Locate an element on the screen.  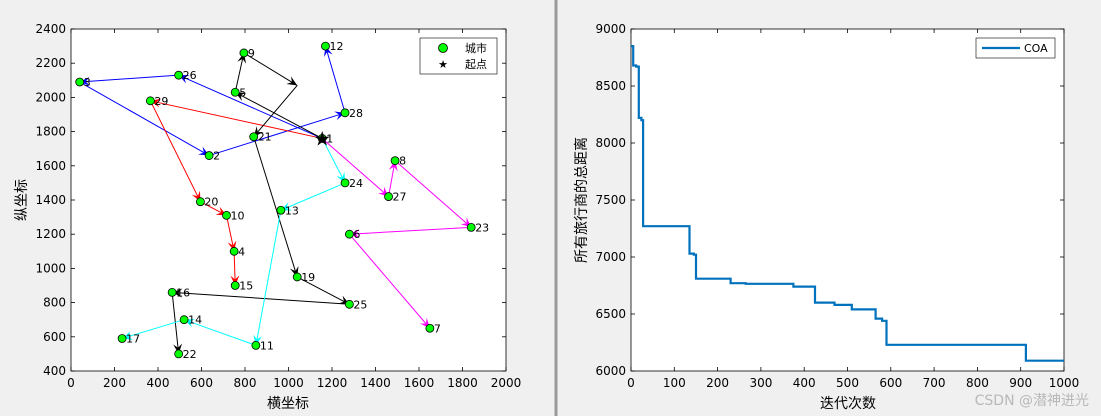
city-label: 21 is located at coordinates (265, 137).